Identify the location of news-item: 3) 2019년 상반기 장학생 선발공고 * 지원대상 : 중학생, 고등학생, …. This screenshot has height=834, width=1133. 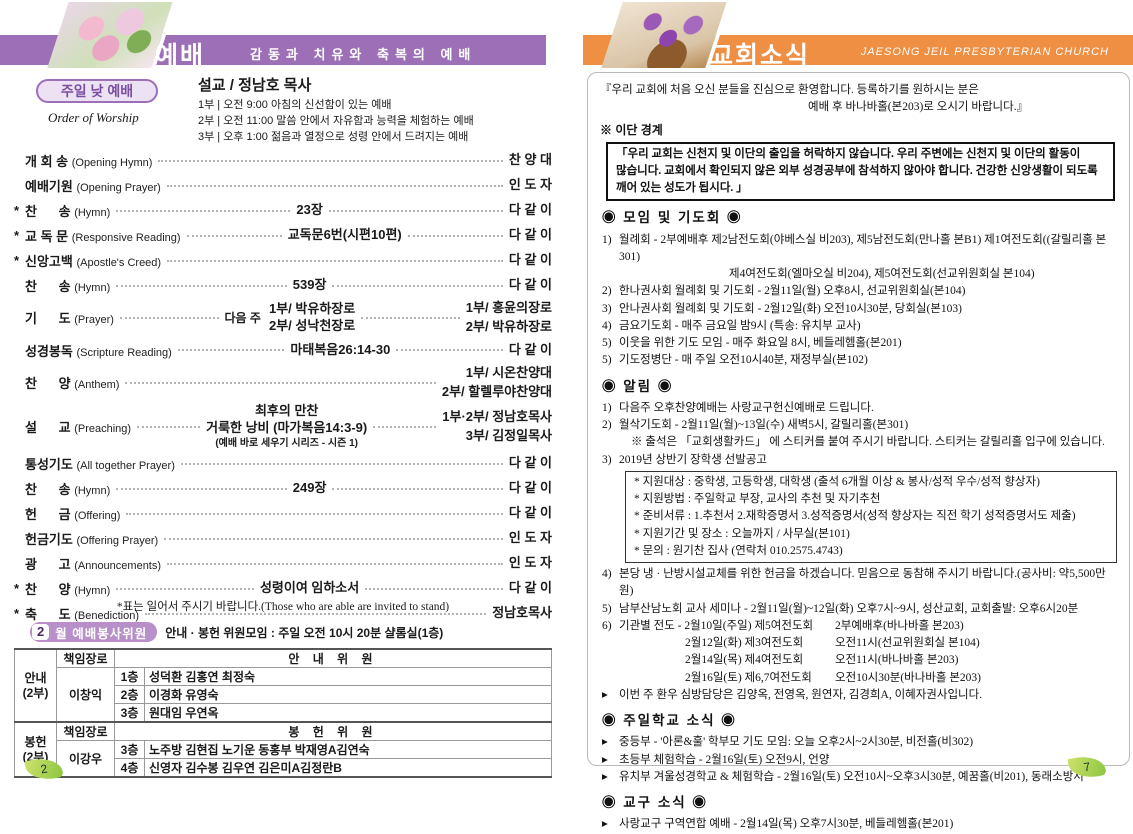
(858, 507).